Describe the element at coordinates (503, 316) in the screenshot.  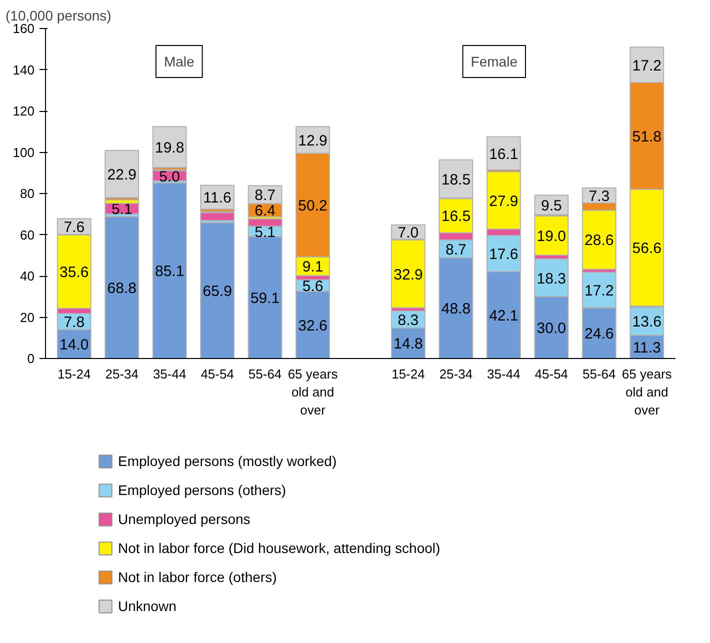
I see `data-label: 42.1` at that location.